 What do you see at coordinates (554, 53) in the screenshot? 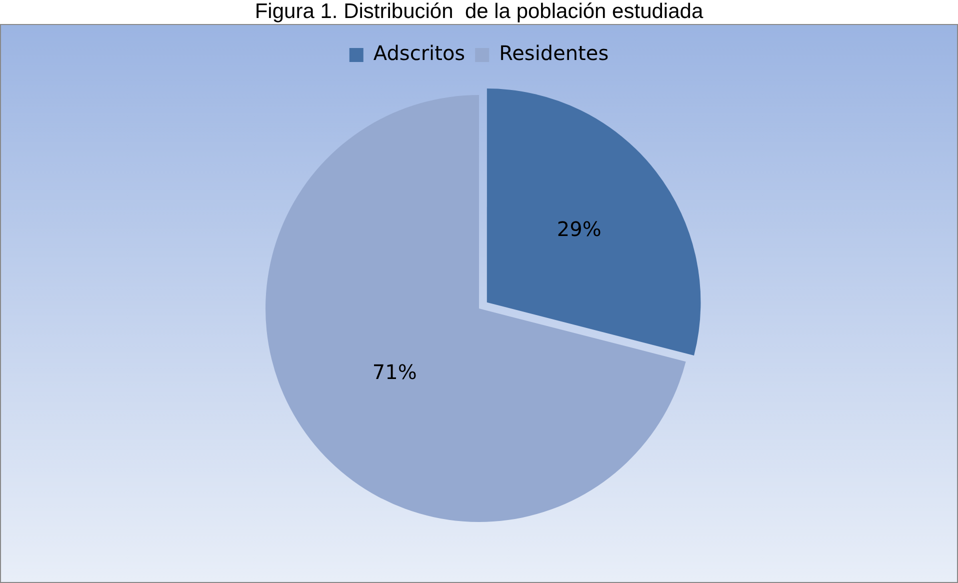
I see `legend-label: Residentes` at bounding box center [554, 53].